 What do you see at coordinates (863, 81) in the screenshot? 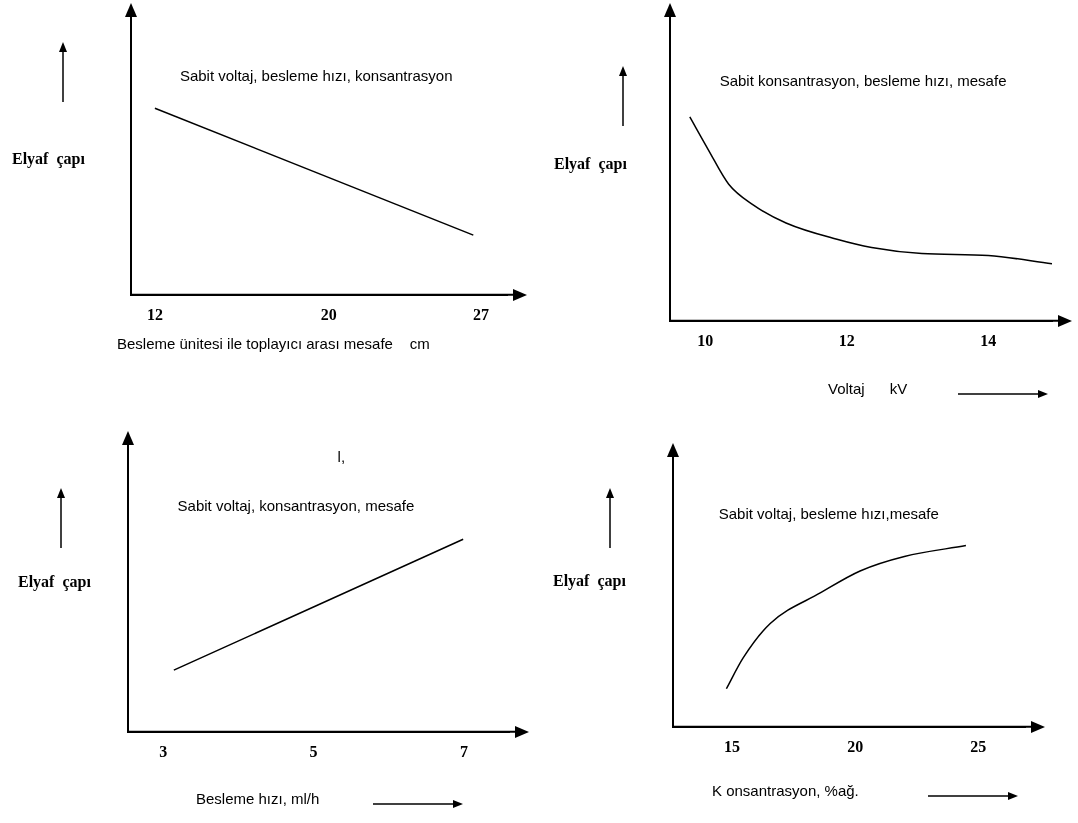
I see `text: Sabit konsantrasyon, besleme hızı, mesafe` at bounding box center [863, 81].